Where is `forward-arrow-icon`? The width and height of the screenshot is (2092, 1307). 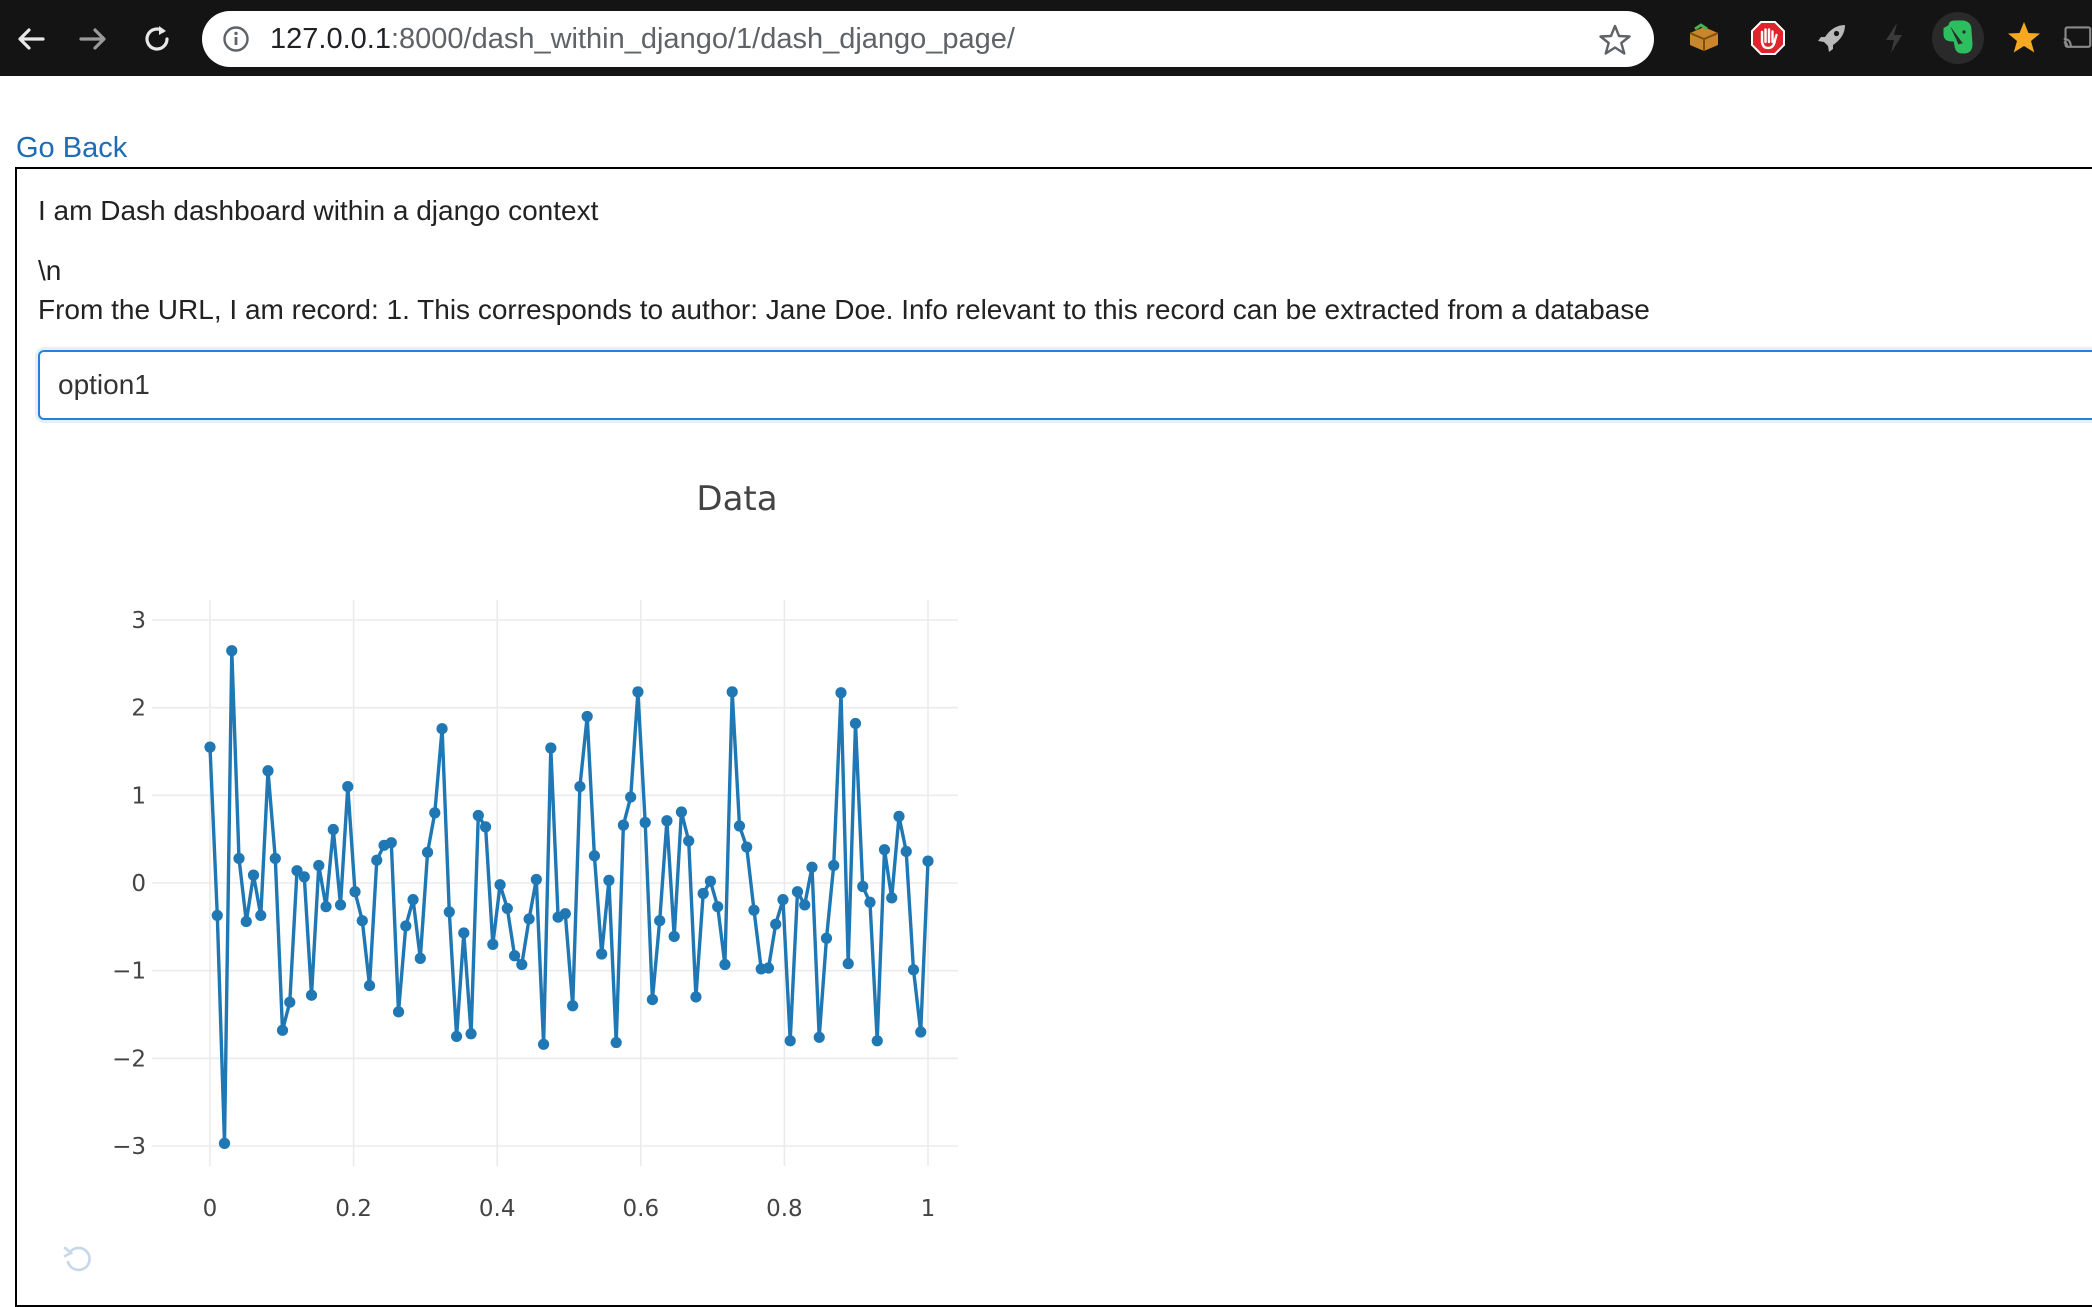 forward-arrow-icon is located at coordinates (93, 39).